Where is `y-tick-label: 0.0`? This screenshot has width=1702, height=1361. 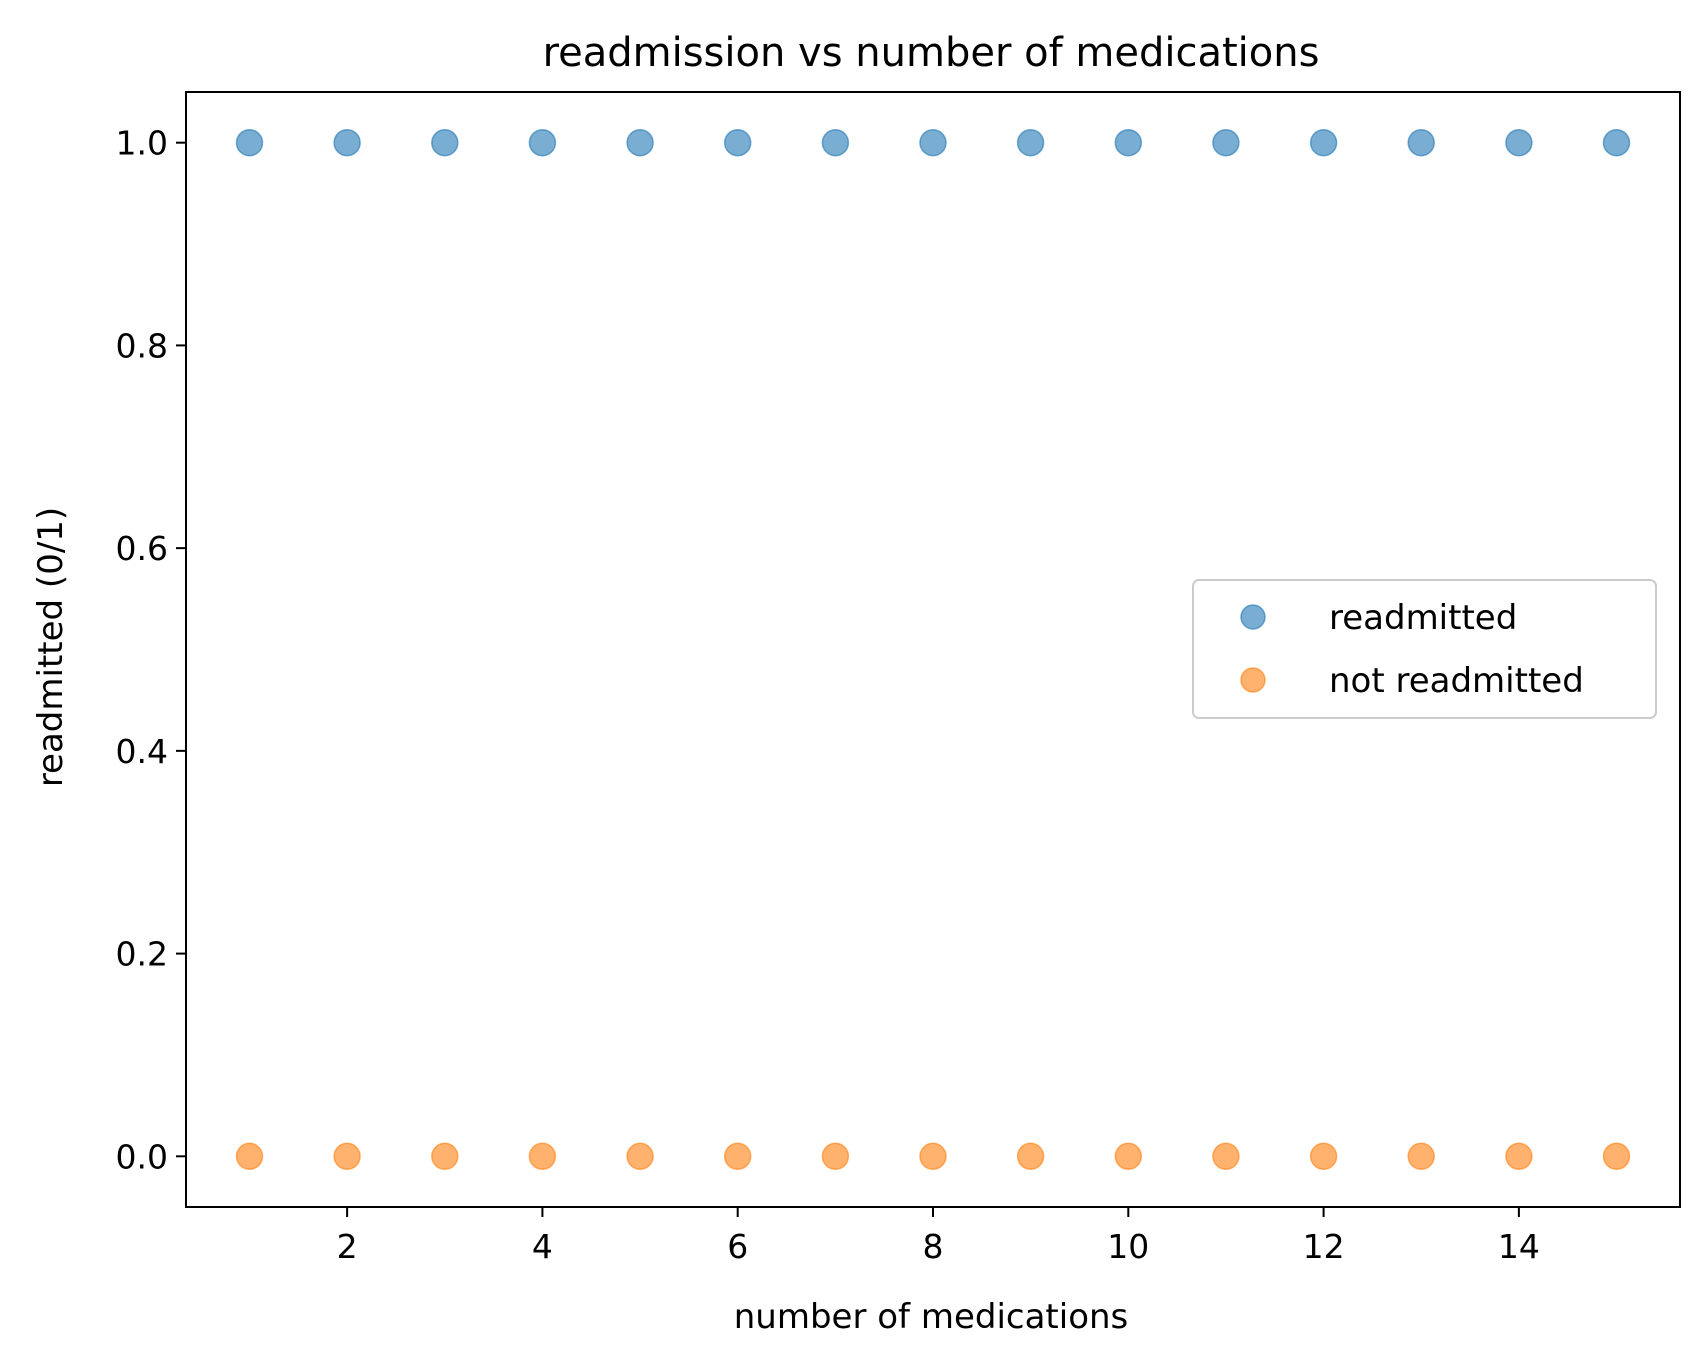
y-tick-label: 0.0 is located at coordinates (142, 1156).